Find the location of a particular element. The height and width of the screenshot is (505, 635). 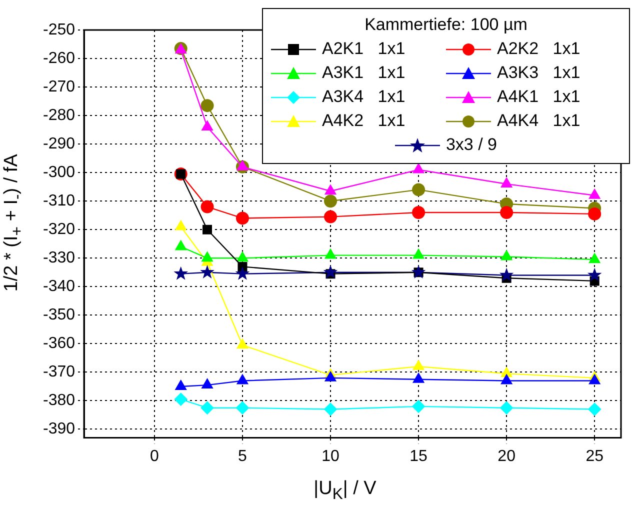

legend-label: A3K4 1x1 is located at coordinates (364, 97).